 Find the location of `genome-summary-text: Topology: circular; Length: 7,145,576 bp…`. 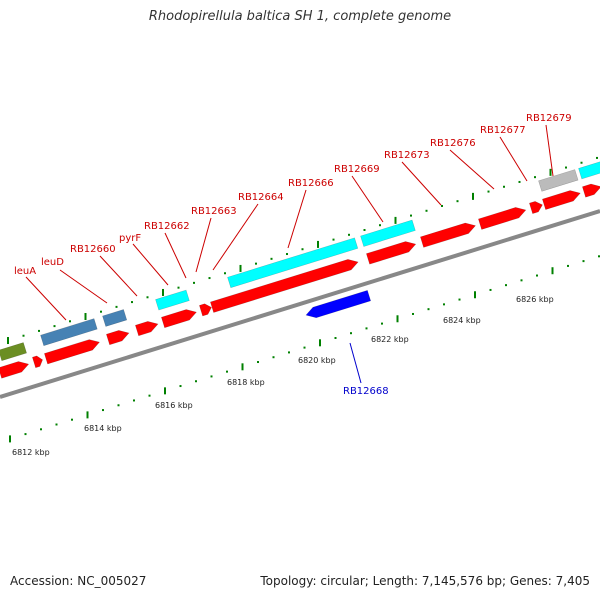

genome-summary-text: Topology: circular; Length: 7,145,576 bp… is located at coordinates (425, 581).